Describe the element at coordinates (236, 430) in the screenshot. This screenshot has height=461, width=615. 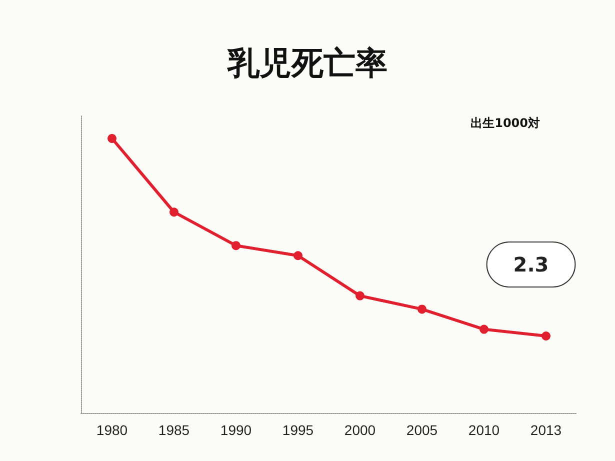
I see `x-tick-label: 1990` at that location.